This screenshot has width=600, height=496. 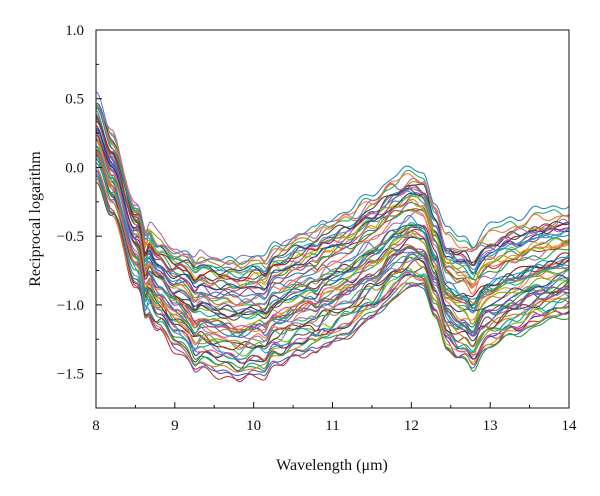 What do you see at coordinates (411, 426) in the screenshot?
I see `x-tick-label: 12` at bounding box center [411, 426].